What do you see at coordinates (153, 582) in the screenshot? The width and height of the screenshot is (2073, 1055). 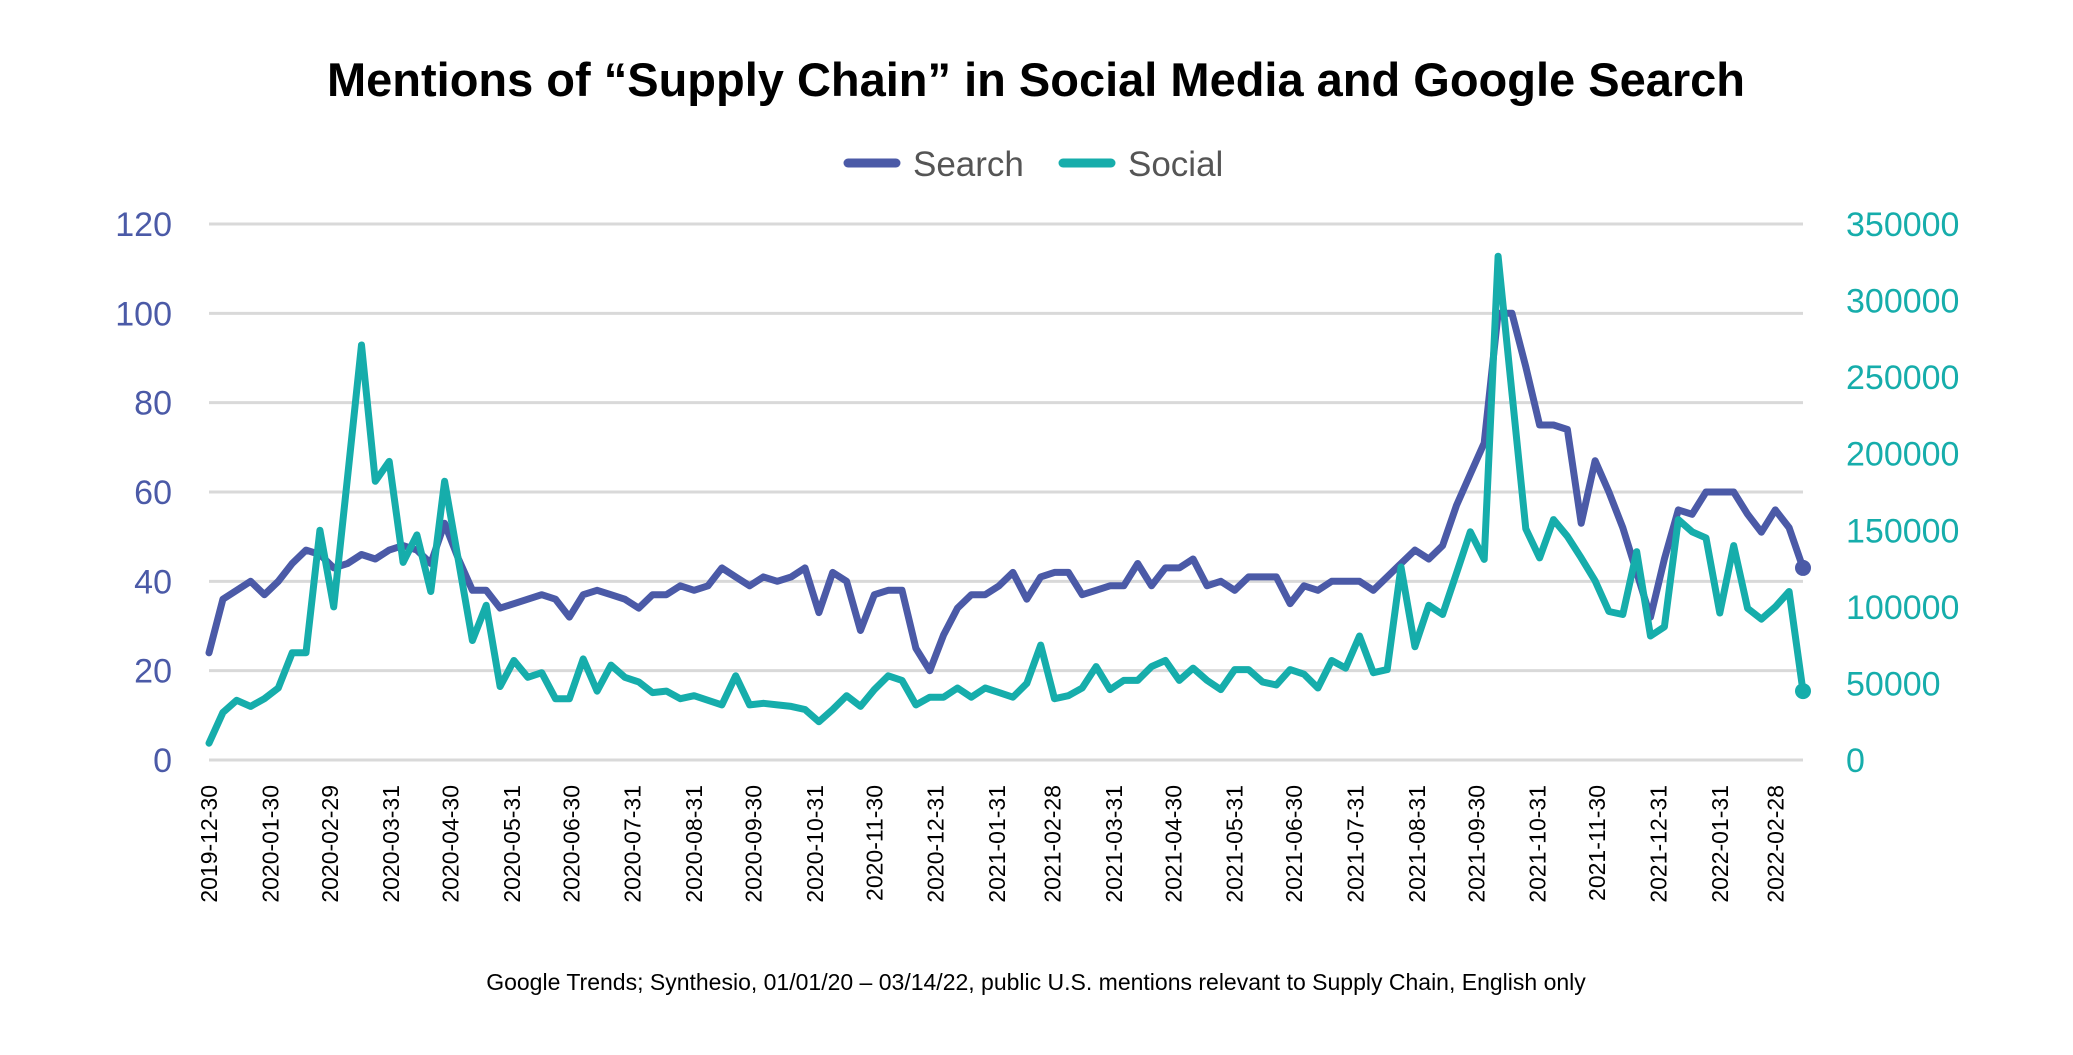 I see `y-left-tick-label: 40` at bounding box center [153, 582].